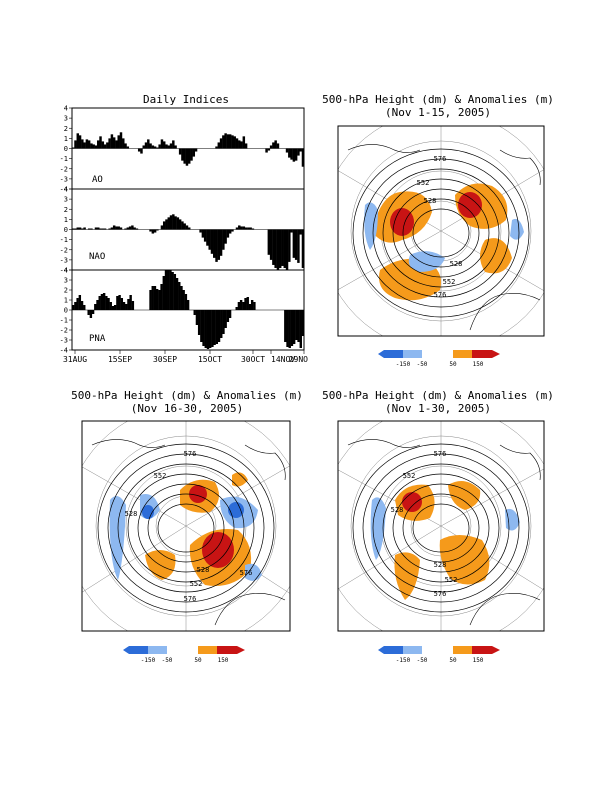 The height and width of the screenshot is (792, 612). What do you see at coordinates (165, 359) in the screenshot?
I see `x-tick-label: 30SEP` at bounding box center [165, 359].